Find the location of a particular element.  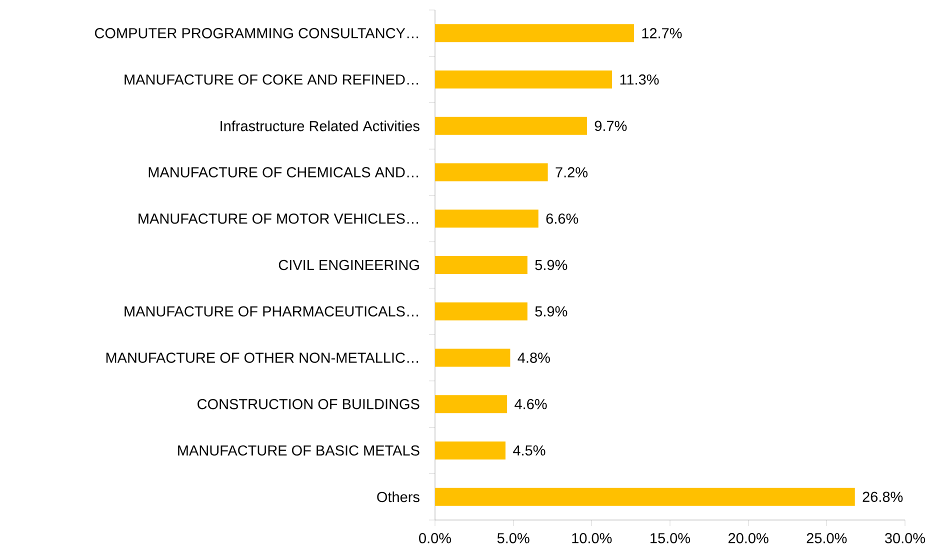

y-tick-label: Infrastructure Related Activities is located at coordinates (320, 126).